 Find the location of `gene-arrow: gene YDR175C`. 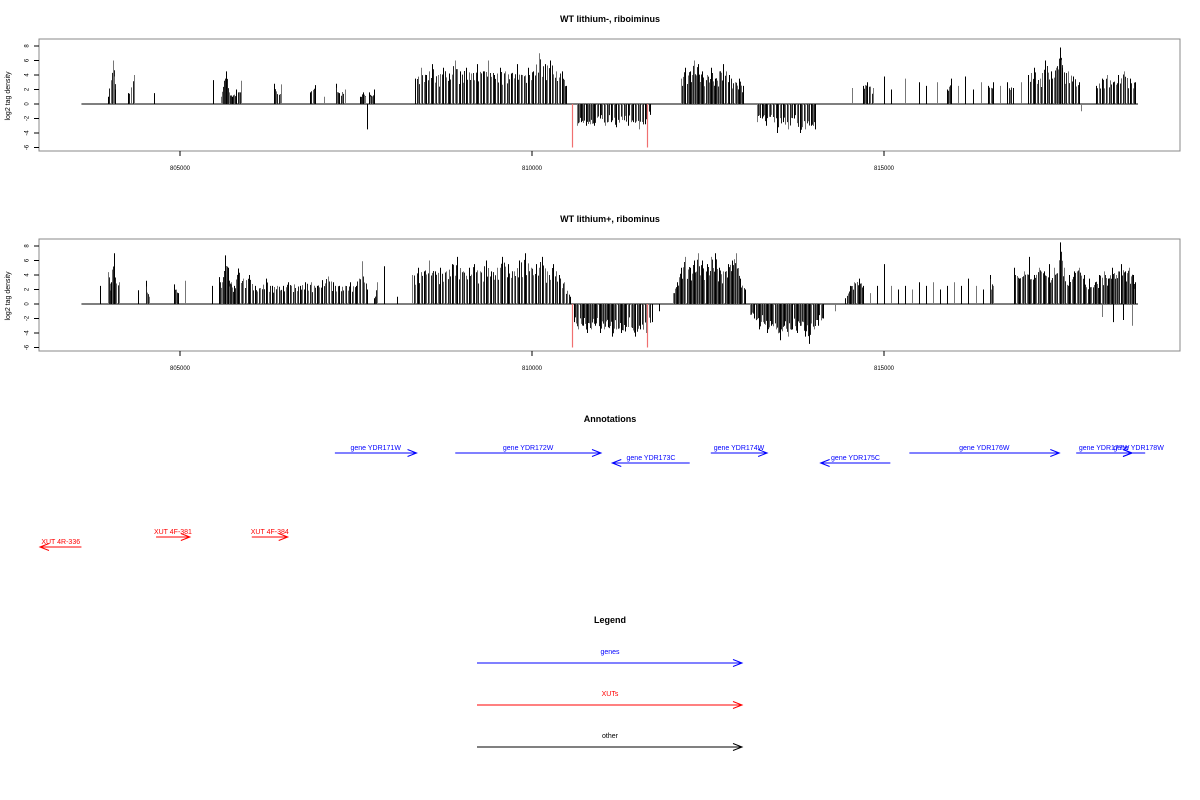

gene-arrow: gene YDR175C is located at coordinates (855, 461).